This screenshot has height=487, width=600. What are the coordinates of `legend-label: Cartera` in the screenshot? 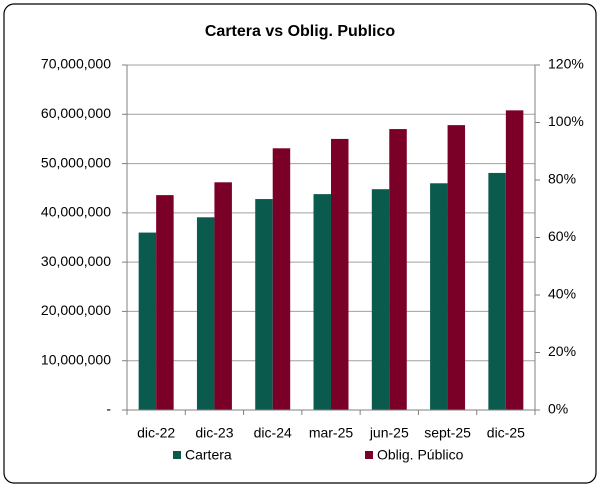 It's located at (208, 455).